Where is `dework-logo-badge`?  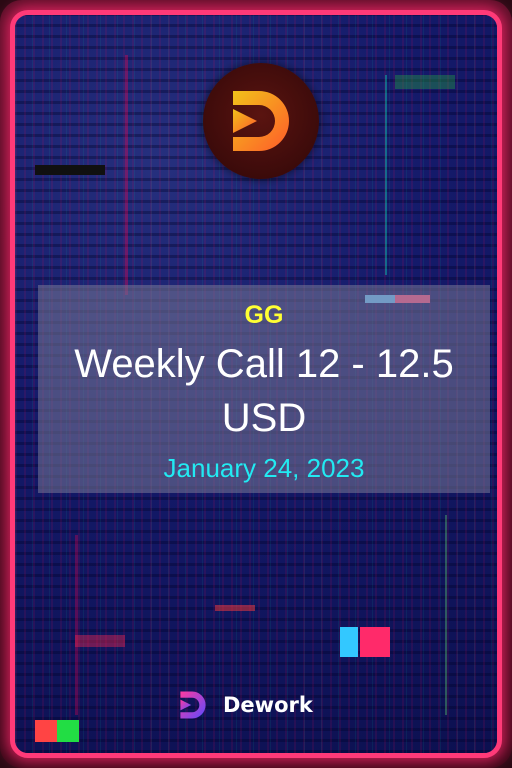
dework-logo-badge is located at coordinates (261, 121).